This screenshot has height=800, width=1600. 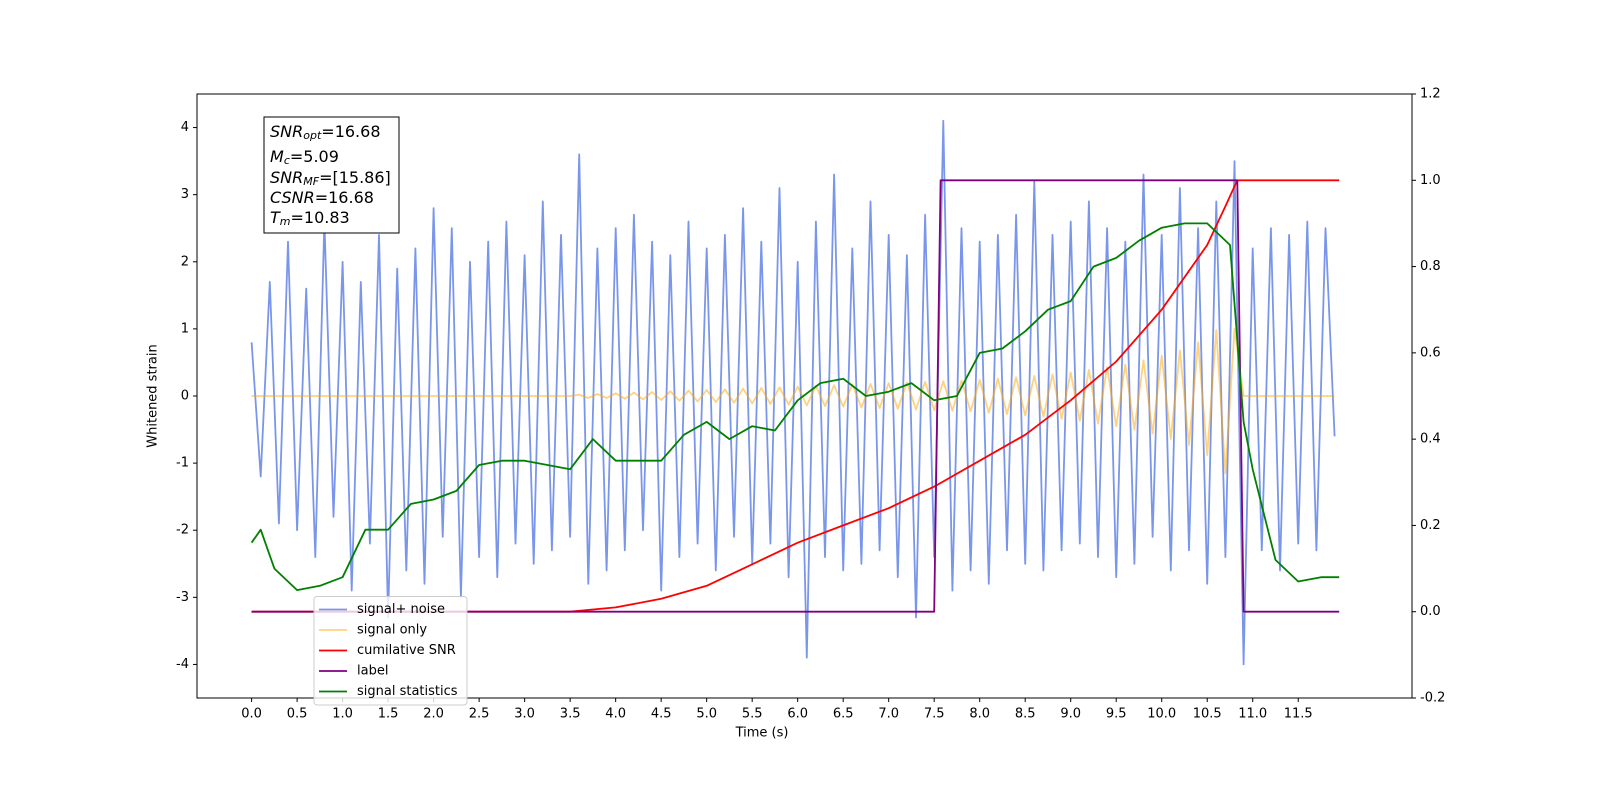 I want to click on x-tick-label: 7.5, so click(x=934, y=714).